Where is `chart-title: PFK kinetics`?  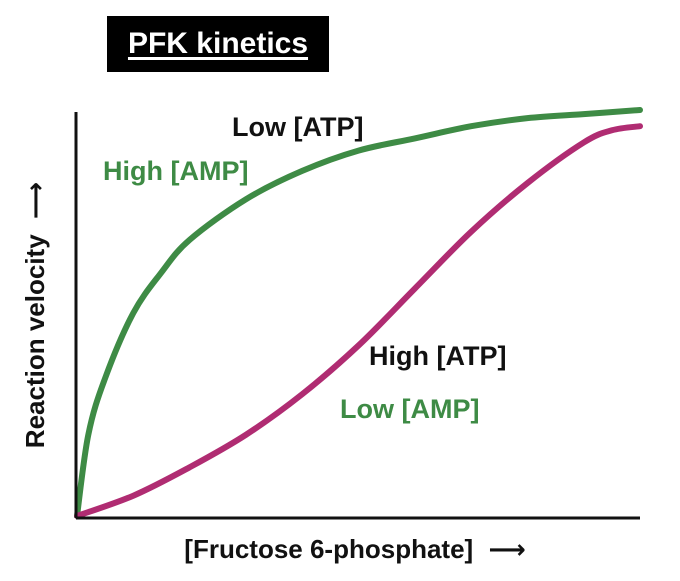 chart-title: PFK kinetics is located at coordinates (218, 43).